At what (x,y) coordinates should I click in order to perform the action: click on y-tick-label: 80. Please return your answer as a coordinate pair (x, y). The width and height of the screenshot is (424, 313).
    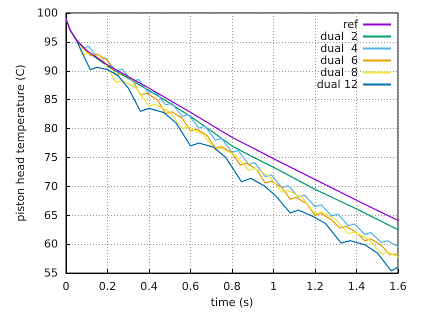
    Looking at the image, I should click on (51, 129).